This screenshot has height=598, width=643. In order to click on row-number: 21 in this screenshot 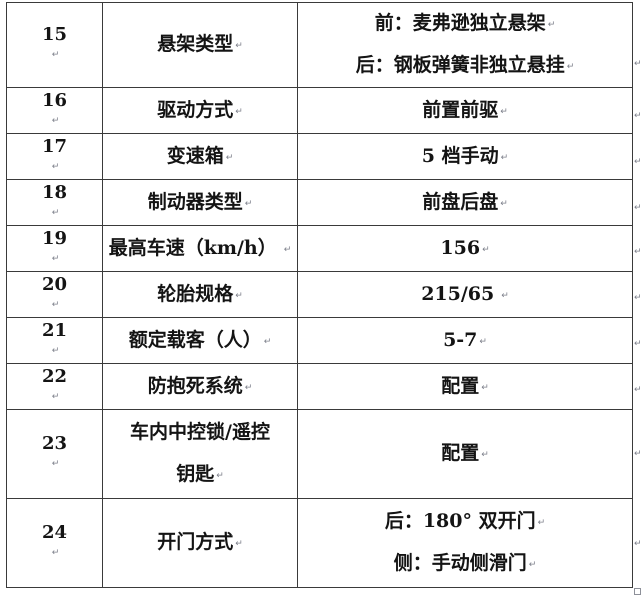, I will do `click(54, 330)`.